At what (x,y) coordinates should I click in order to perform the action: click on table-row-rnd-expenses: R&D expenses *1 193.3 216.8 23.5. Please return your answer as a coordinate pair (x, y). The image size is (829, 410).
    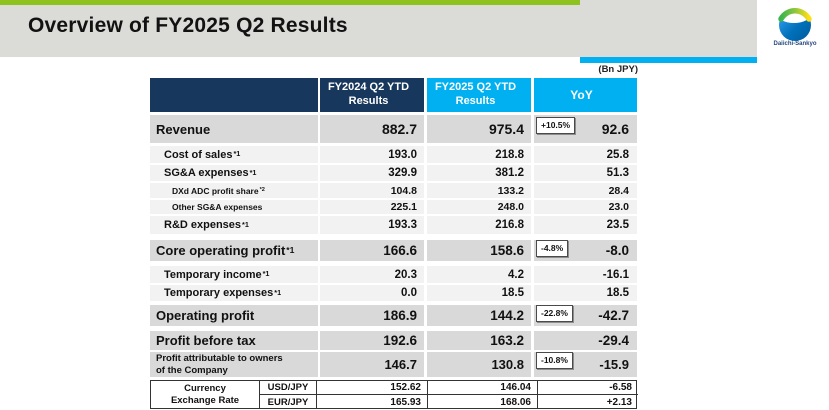
    Looking at the image, I should click on (393, 225).